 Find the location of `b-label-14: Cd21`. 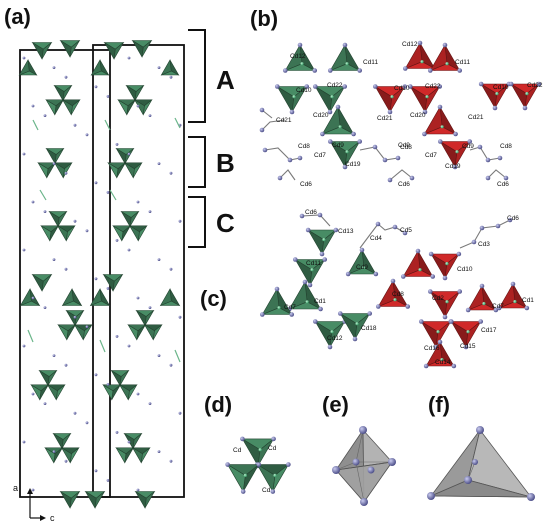

b-label-14: Cd21 is located at coordinates (476, 117).